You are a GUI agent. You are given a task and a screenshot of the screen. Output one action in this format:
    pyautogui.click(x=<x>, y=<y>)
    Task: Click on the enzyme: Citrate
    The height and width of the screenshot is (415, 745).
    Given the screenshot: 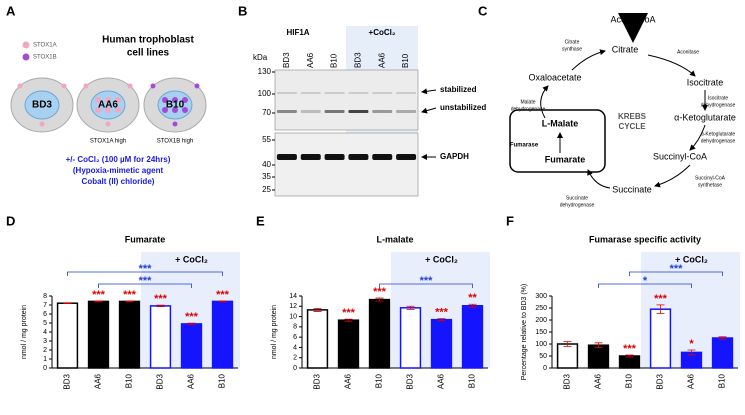 What is the action you would take?
    pyautogui.click(x=572, y=42)
    